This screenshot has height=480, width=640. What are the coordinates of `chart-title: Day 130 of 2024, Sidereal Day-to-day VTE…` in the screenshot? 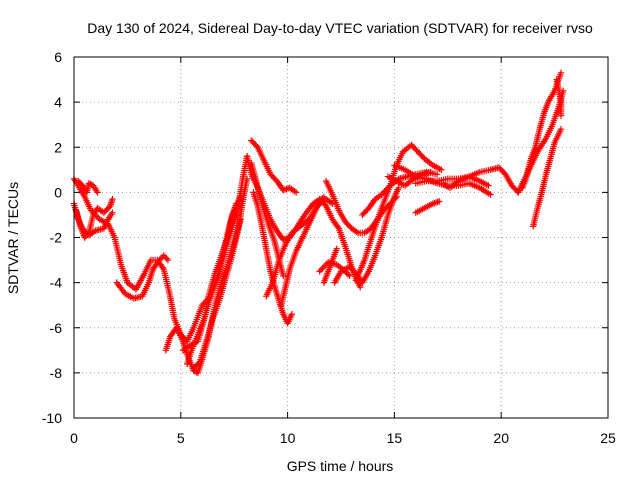 It's located at (340, 28).